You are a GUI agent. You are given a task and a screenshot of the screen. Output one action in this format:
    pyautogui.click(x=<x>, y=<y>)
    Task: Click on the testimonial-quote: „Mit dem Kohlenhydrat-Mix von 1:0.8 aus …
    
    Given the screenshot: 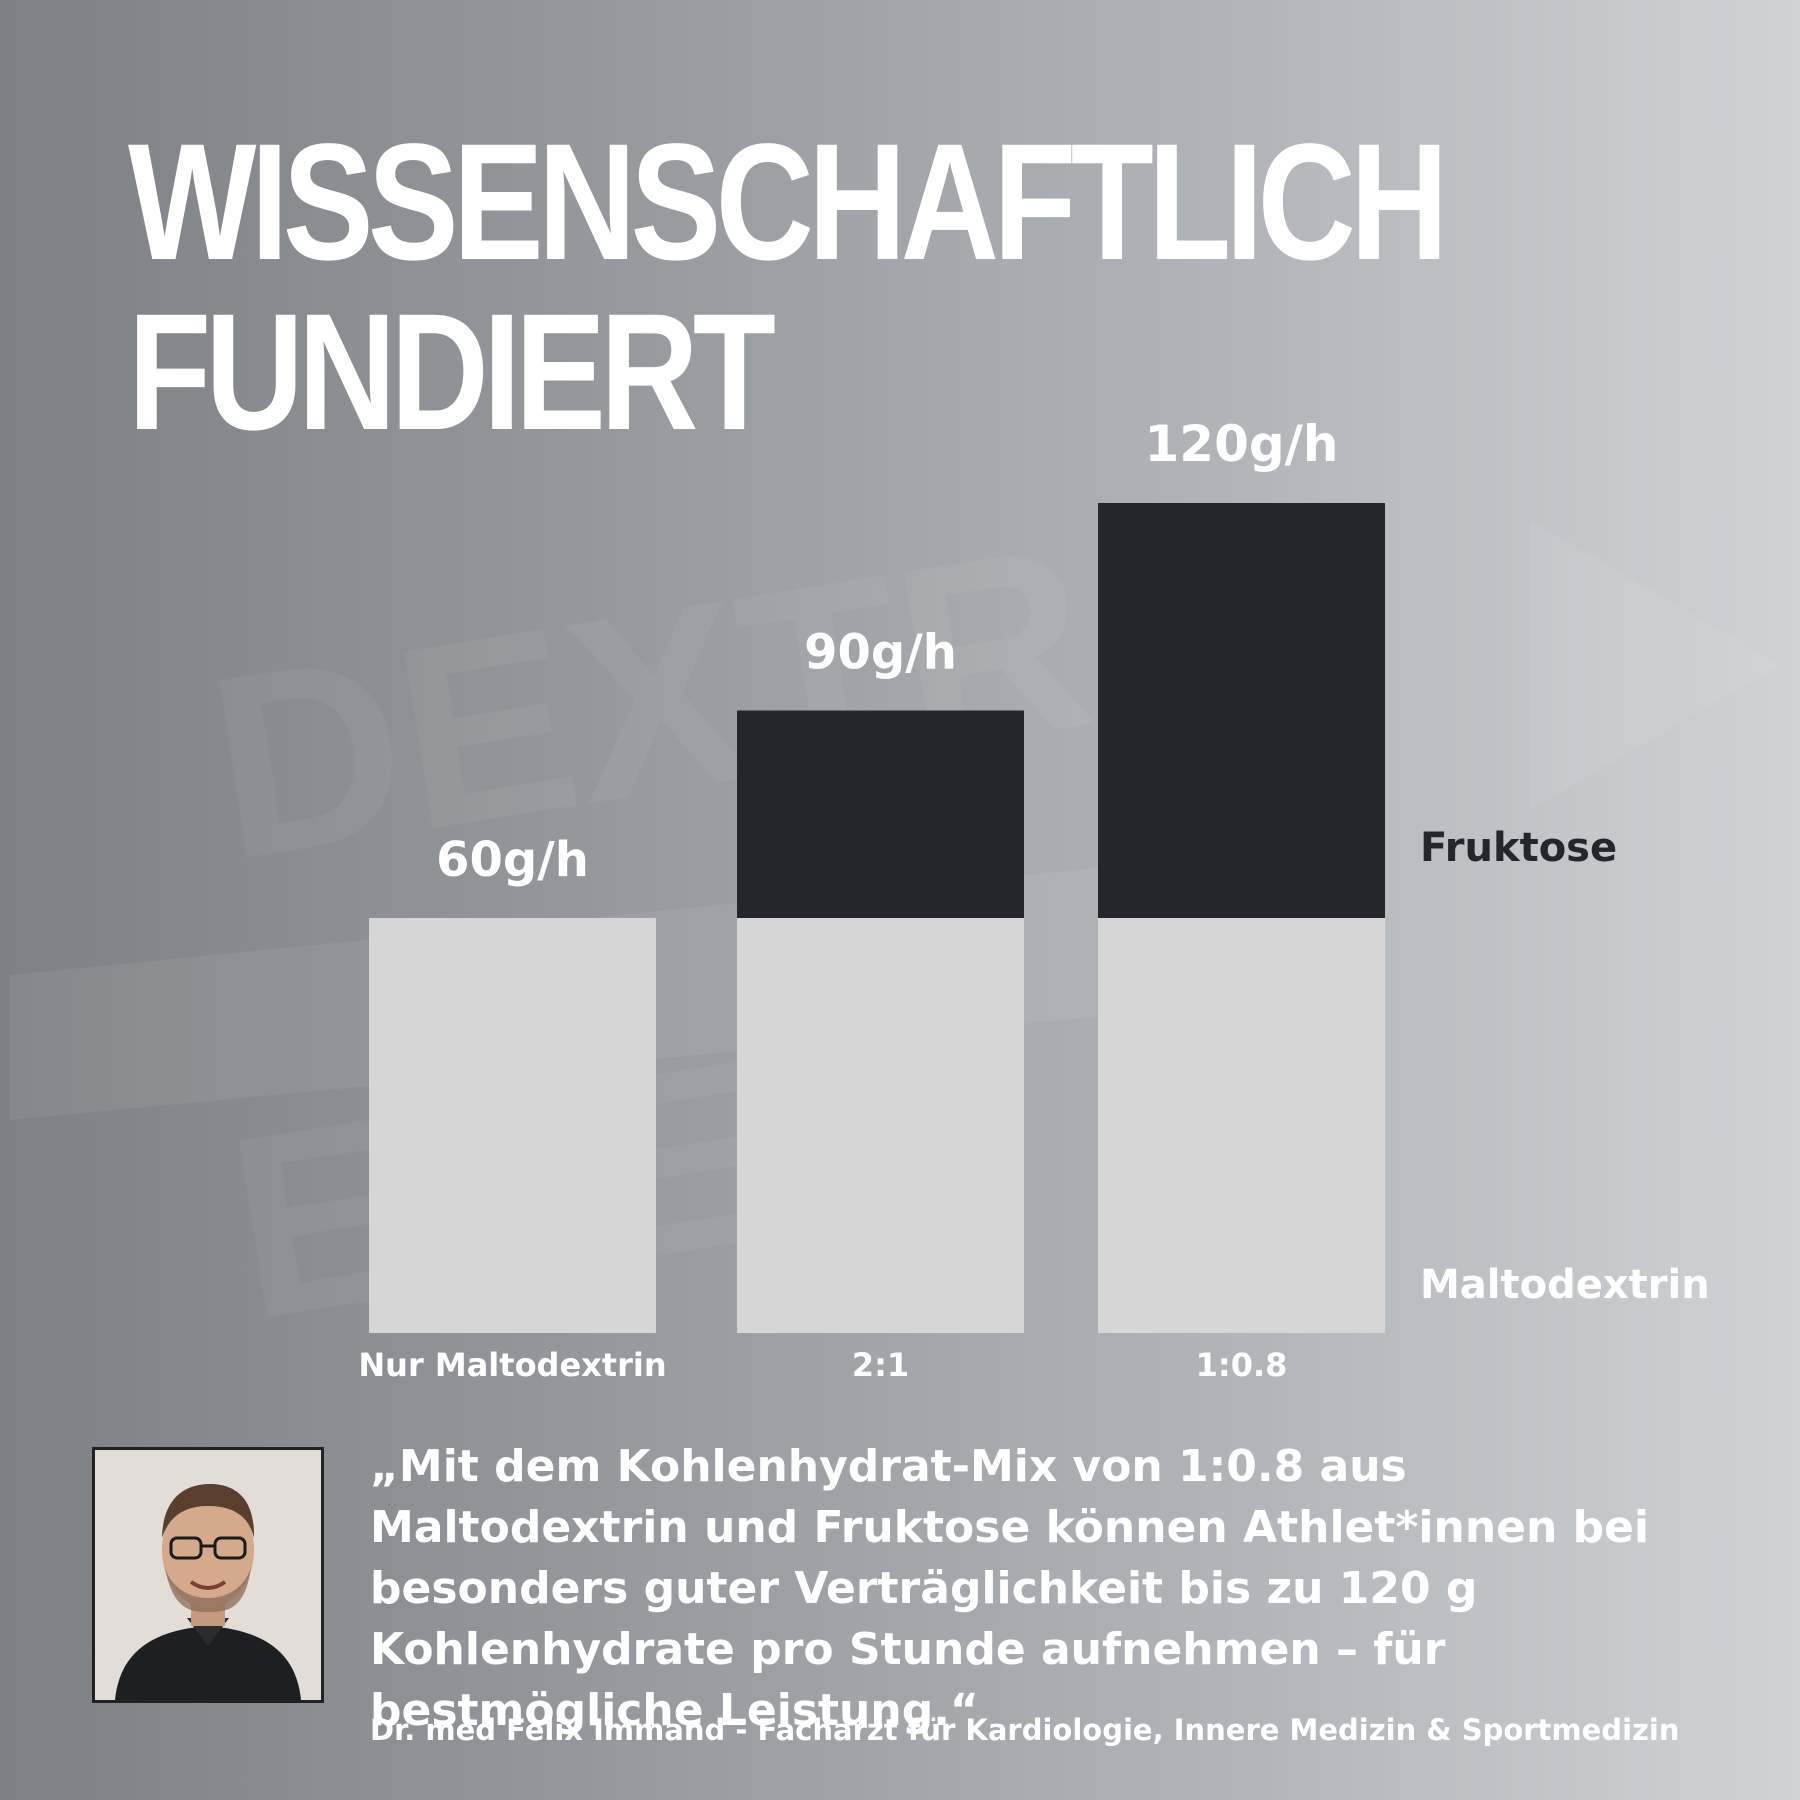 What is the action you would take?
    pyautogui.click(x=1010, y=1588)
    